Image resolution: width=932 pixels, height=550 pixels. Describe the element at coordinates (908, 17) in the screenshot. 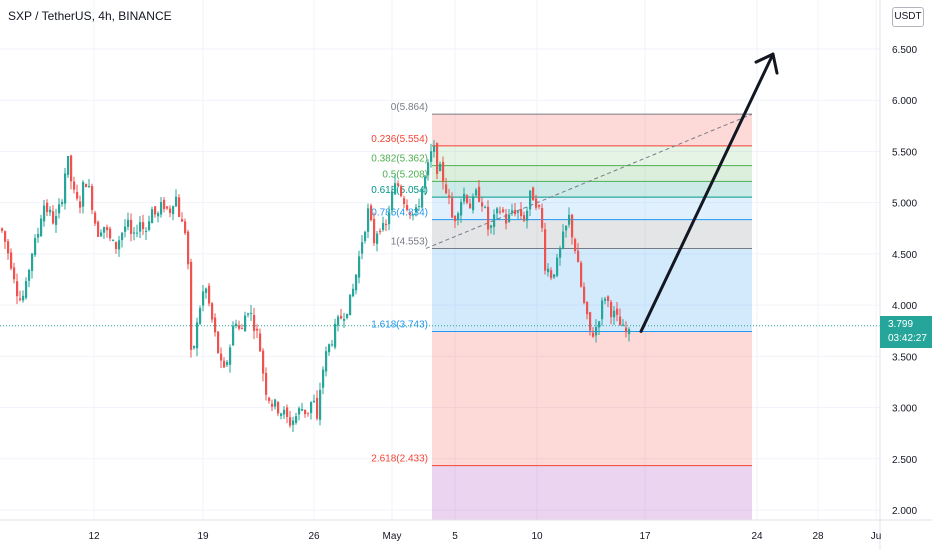

I see `currency-button: USDT` at that location.